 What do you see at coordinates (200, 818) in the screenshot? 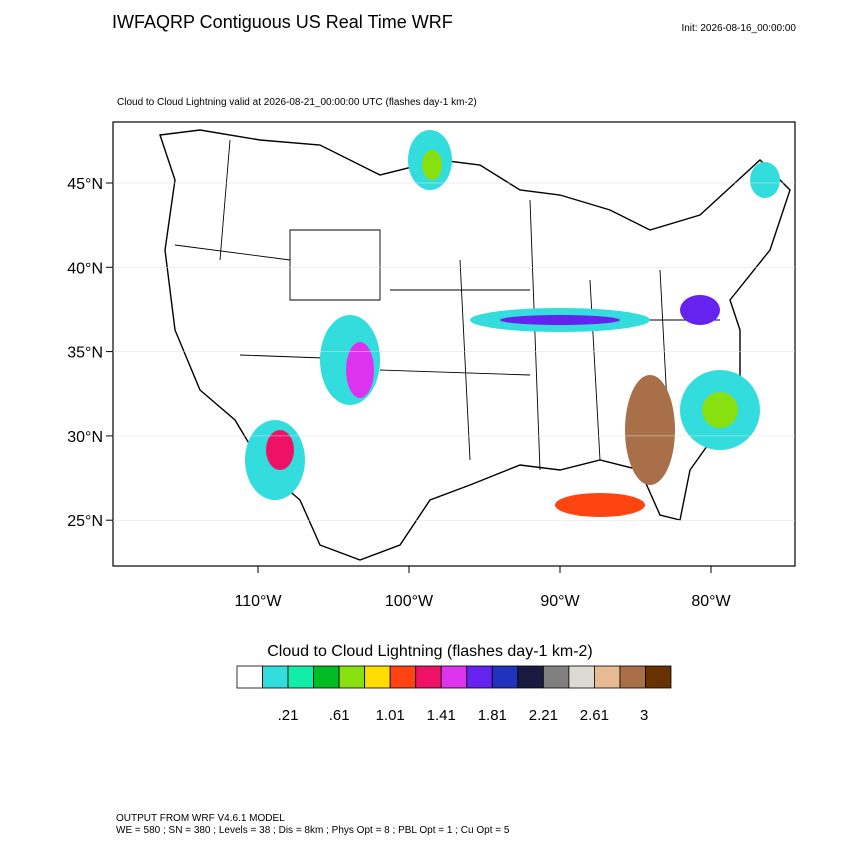
I see `footer-line: OUTPUT FROM WRF V4.6.1 MODEL` at bounding box center [200, 818].